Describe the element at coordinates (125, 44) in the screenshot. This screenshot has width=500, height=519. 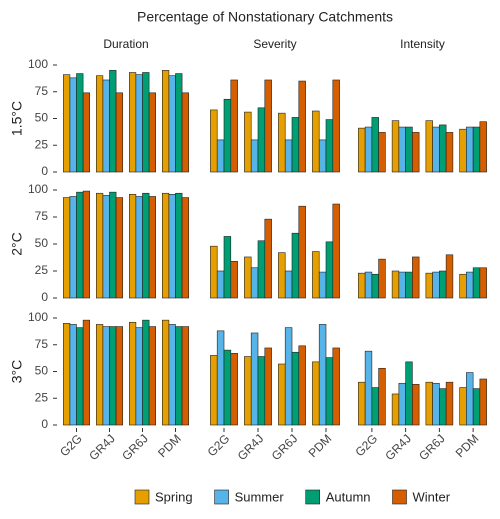
I see `column-label: Duration` at that location.